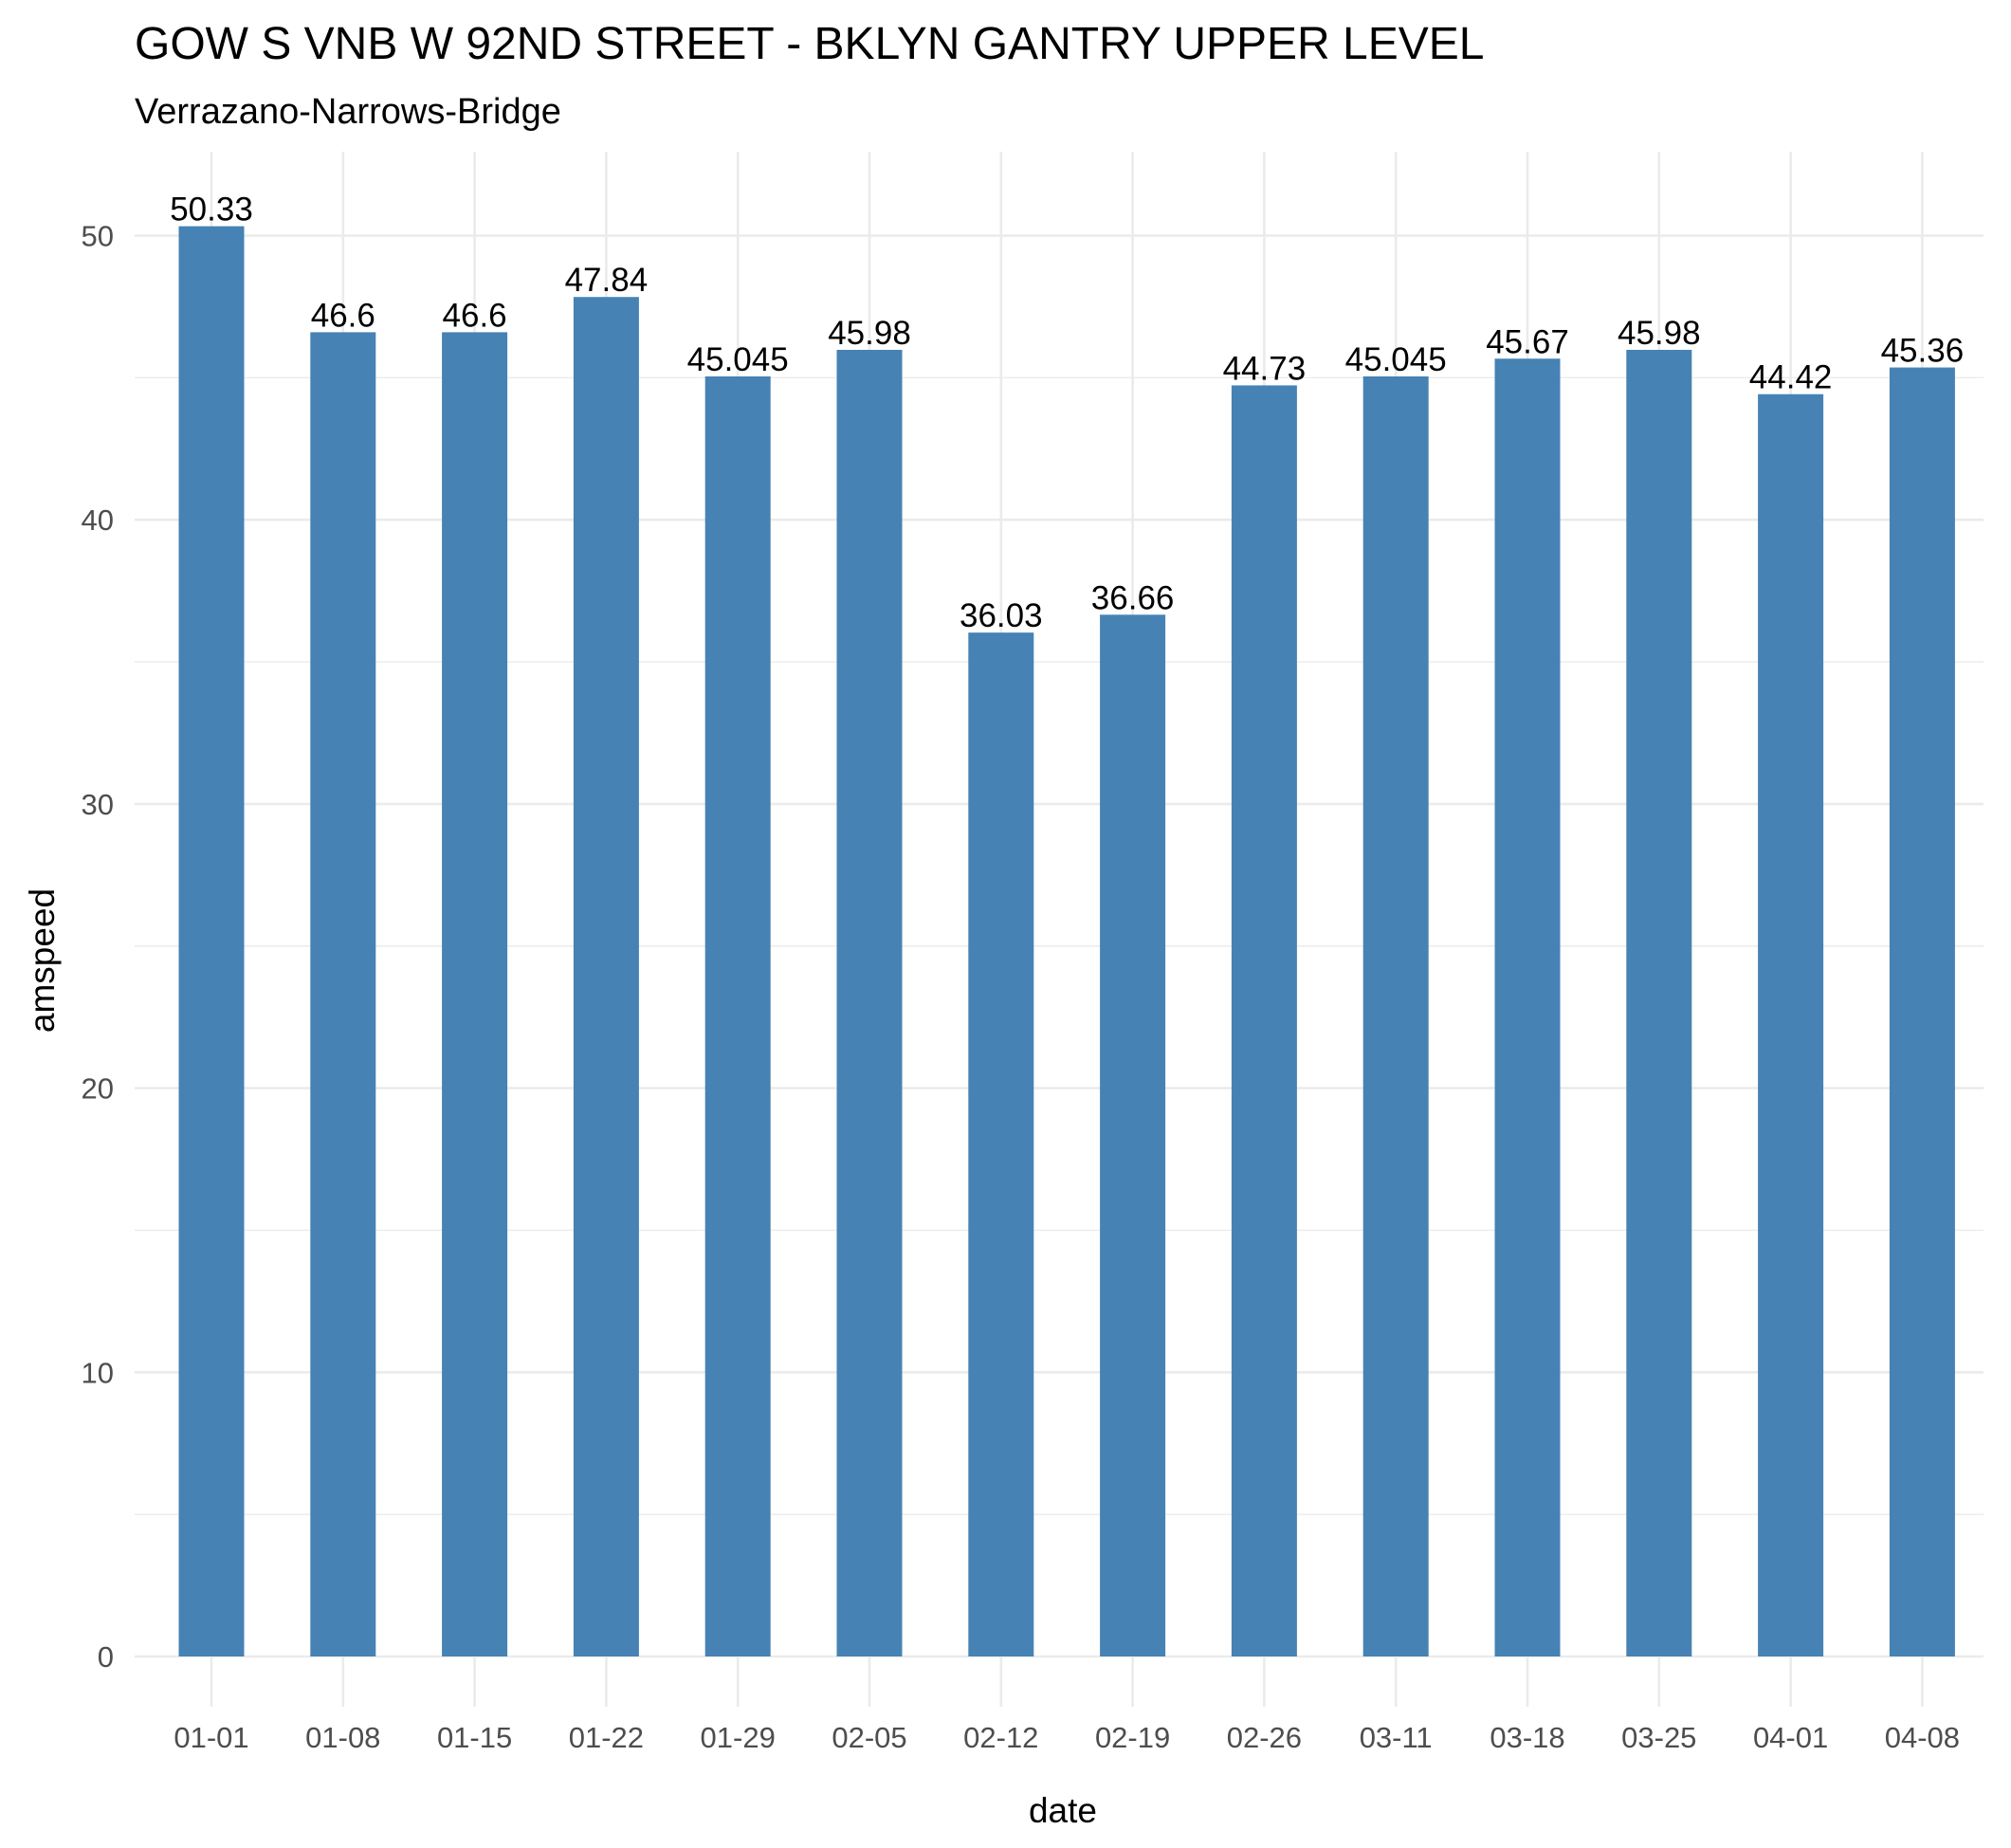 This screenshot has width=2011, height=1848. I want to click on x-tick-label: 02-26, so click(1265, 1737).